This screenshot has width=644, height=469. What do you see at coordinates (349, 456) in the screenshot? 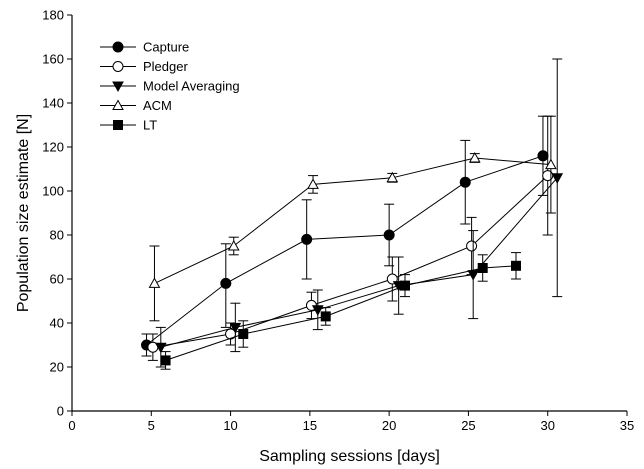
I see `x-axis-title: Sampling sessions [days]` at bounding box center [349, 456].